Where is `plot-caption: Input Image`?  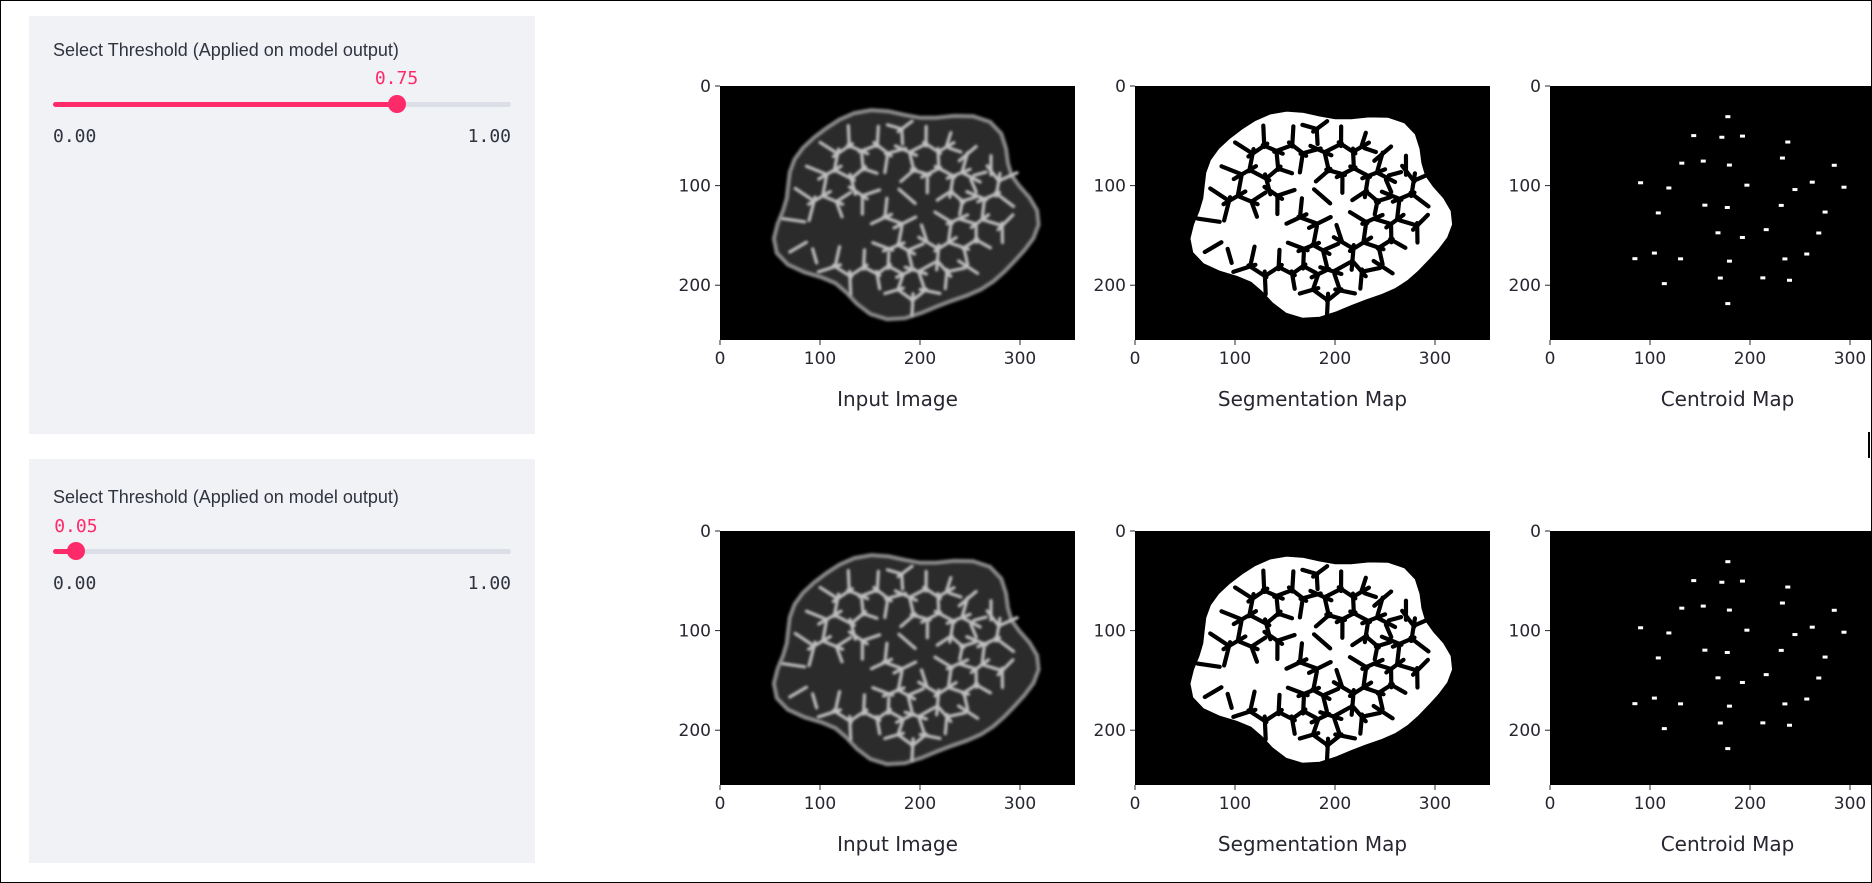 plot-caption: Input Image is located at coordinates (897, 399).